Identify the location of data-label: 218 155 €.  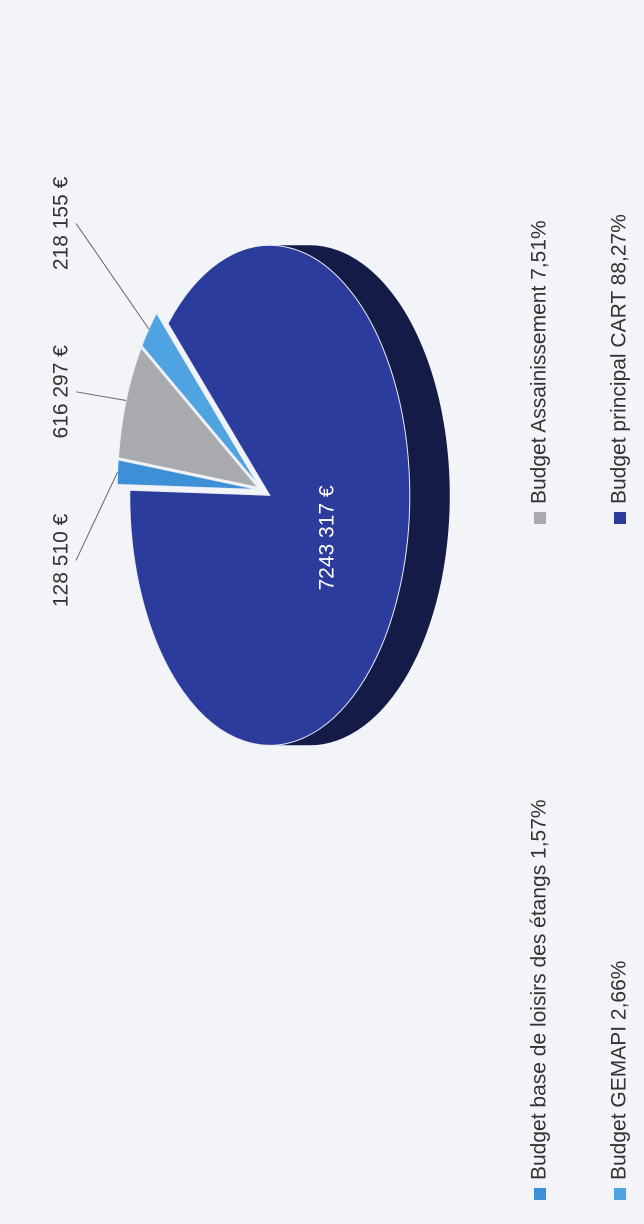
(61, 223).